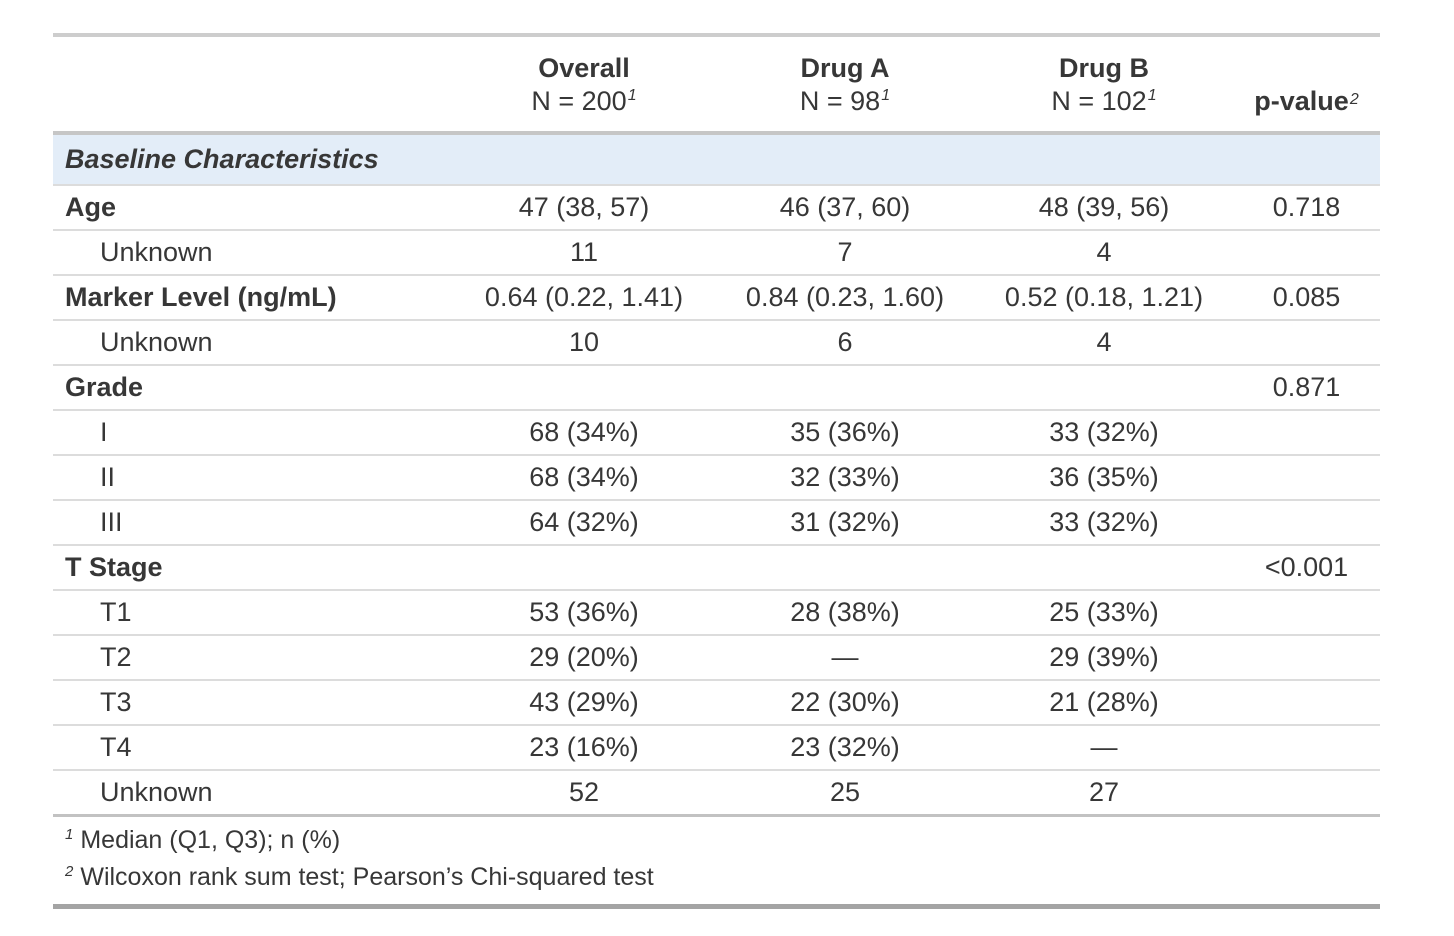  I want to click on cell-drug-a: 25, so click(845, 792).